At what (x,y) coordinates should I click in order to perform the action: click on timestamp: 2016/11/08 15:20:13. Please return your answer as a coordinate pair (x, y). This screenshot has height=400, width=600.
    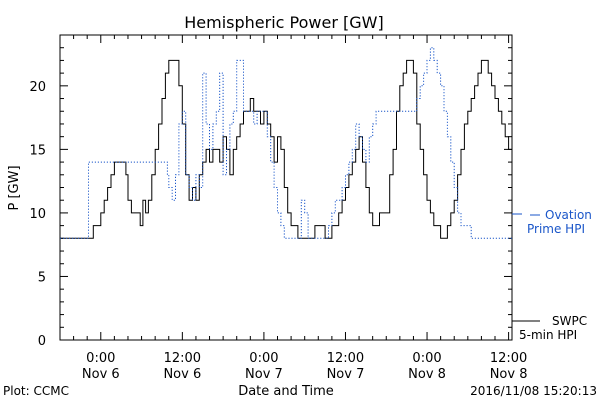
    Looking at the image, I should click on (533, 391).